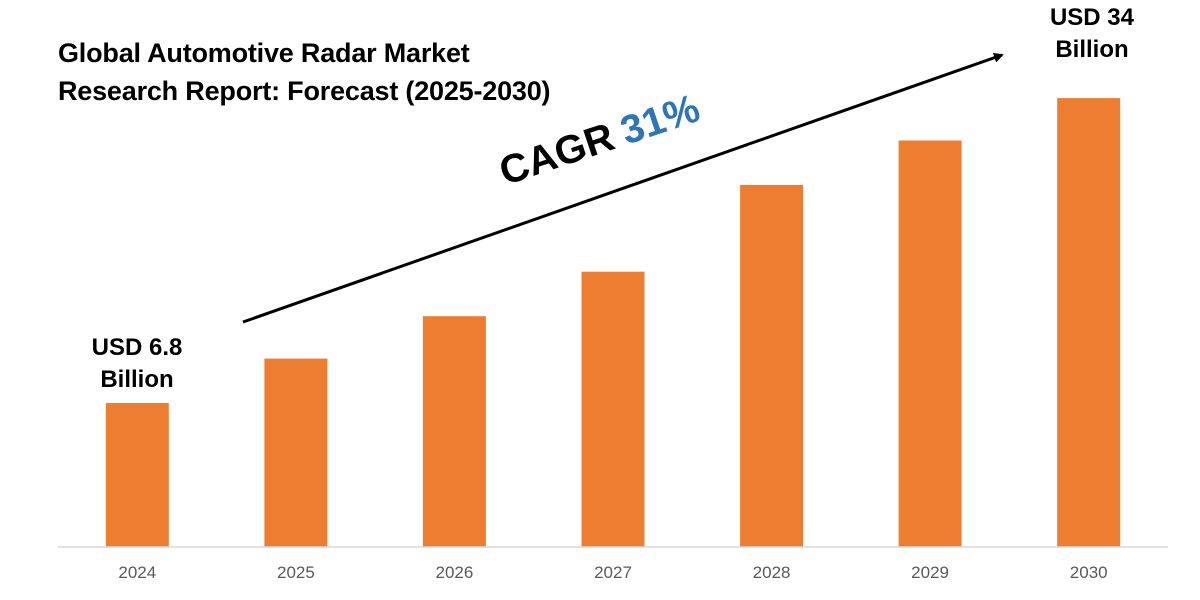  What do you see at coordinates (454, 572) in the screenshot?
I see `x-tick-label-2026: 2026` at bounding box center [454, 572].